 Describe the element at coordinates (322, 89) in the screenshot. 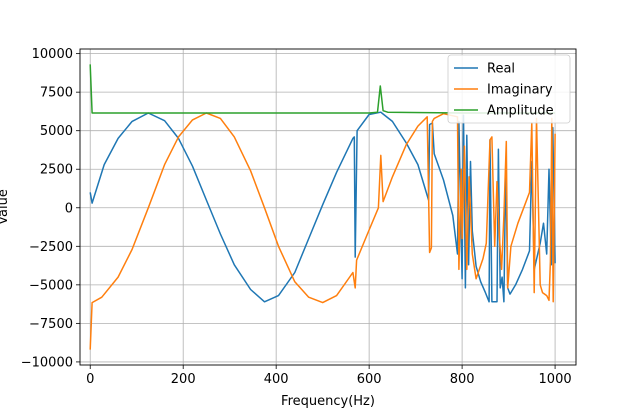

I see `series-line-amplitude` at that location.